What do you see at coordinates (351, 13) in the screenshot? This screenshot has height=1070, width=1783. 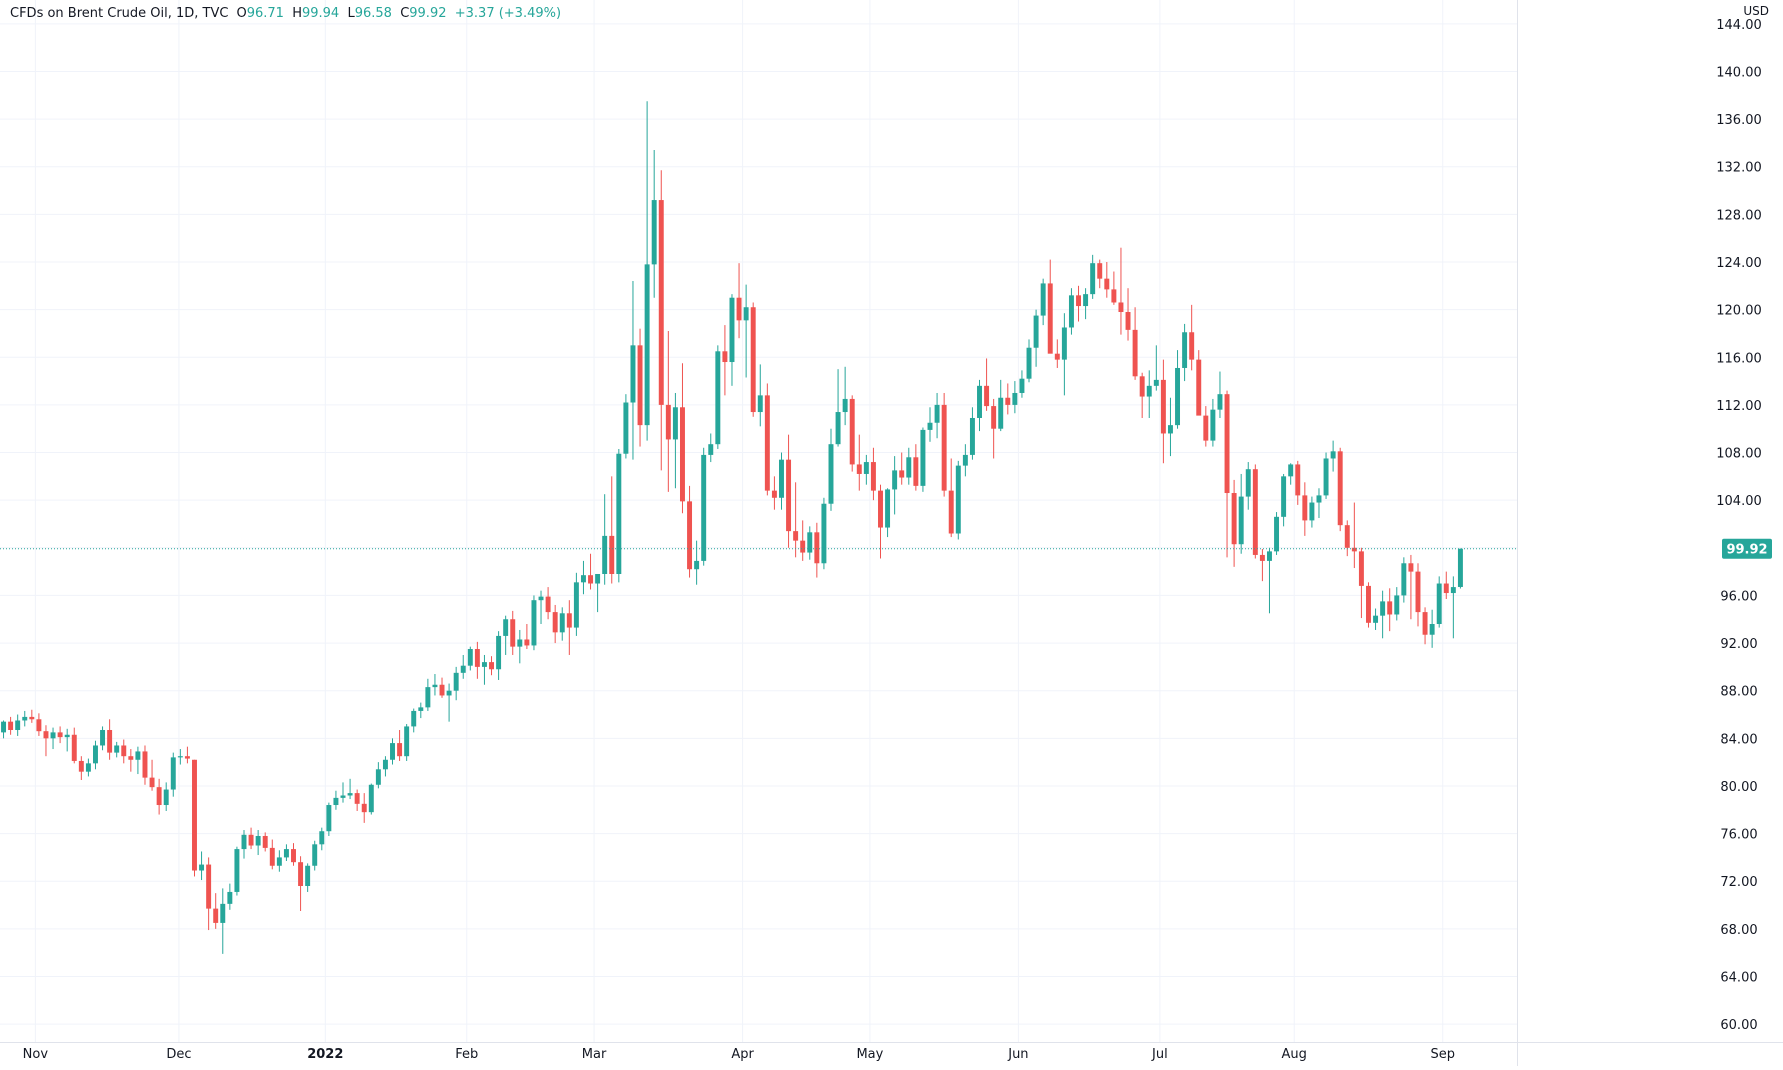 I see `low-label: L` at bounding box center [351, 13].